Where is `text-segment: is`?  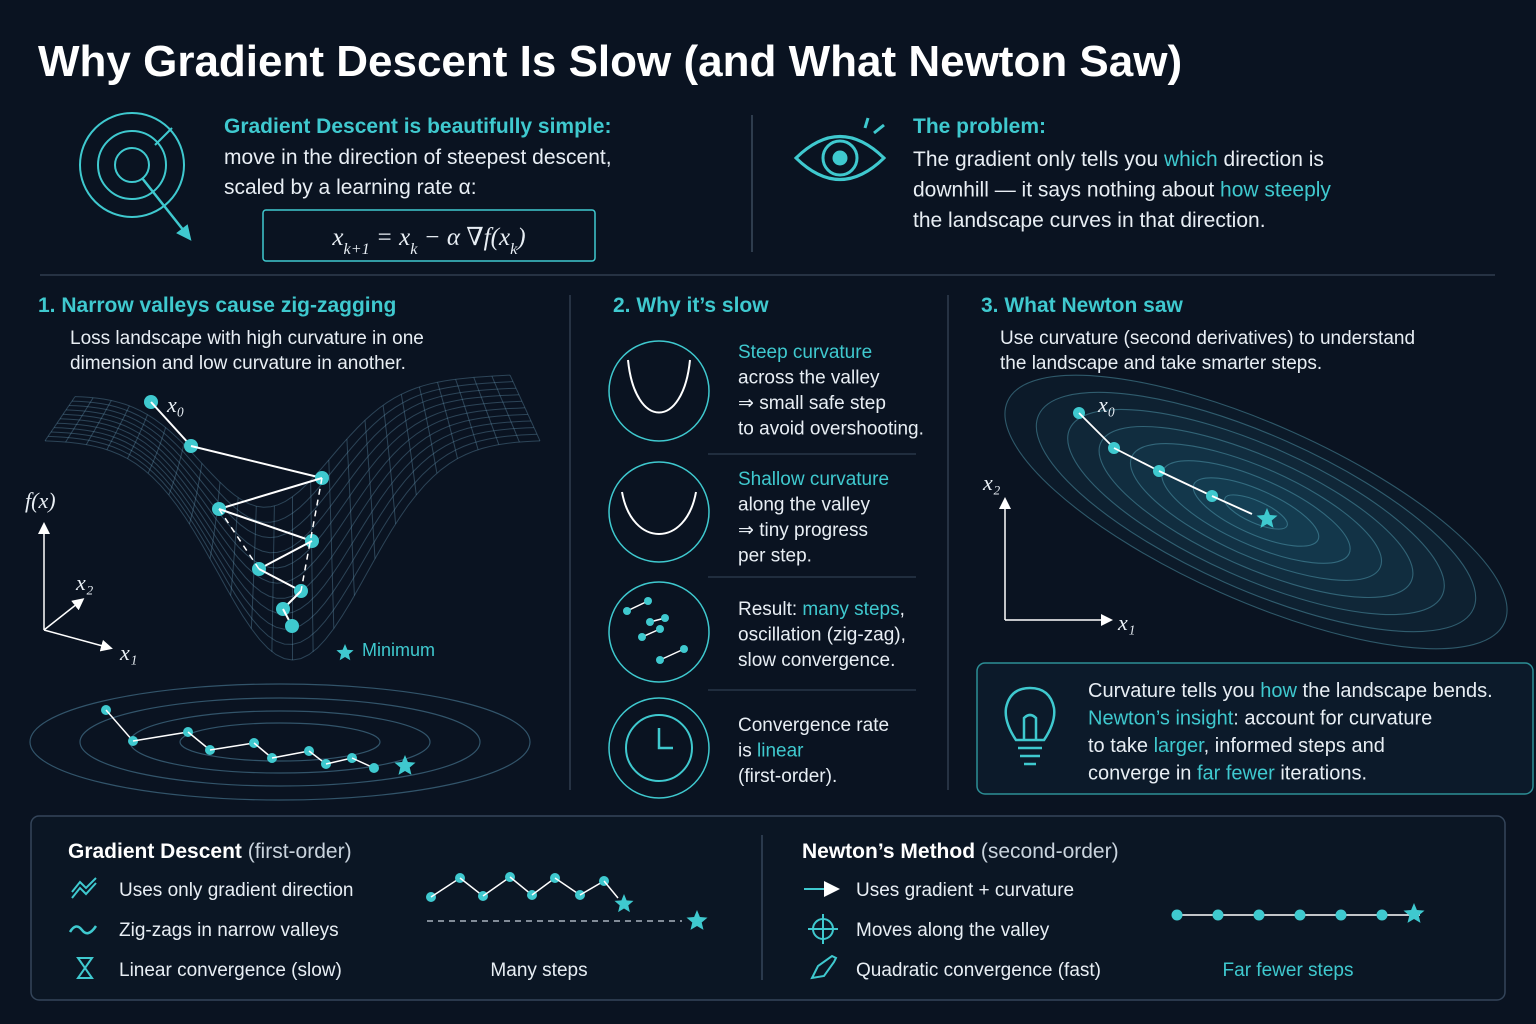 text-segment: is is located at coordinates (747, 751).